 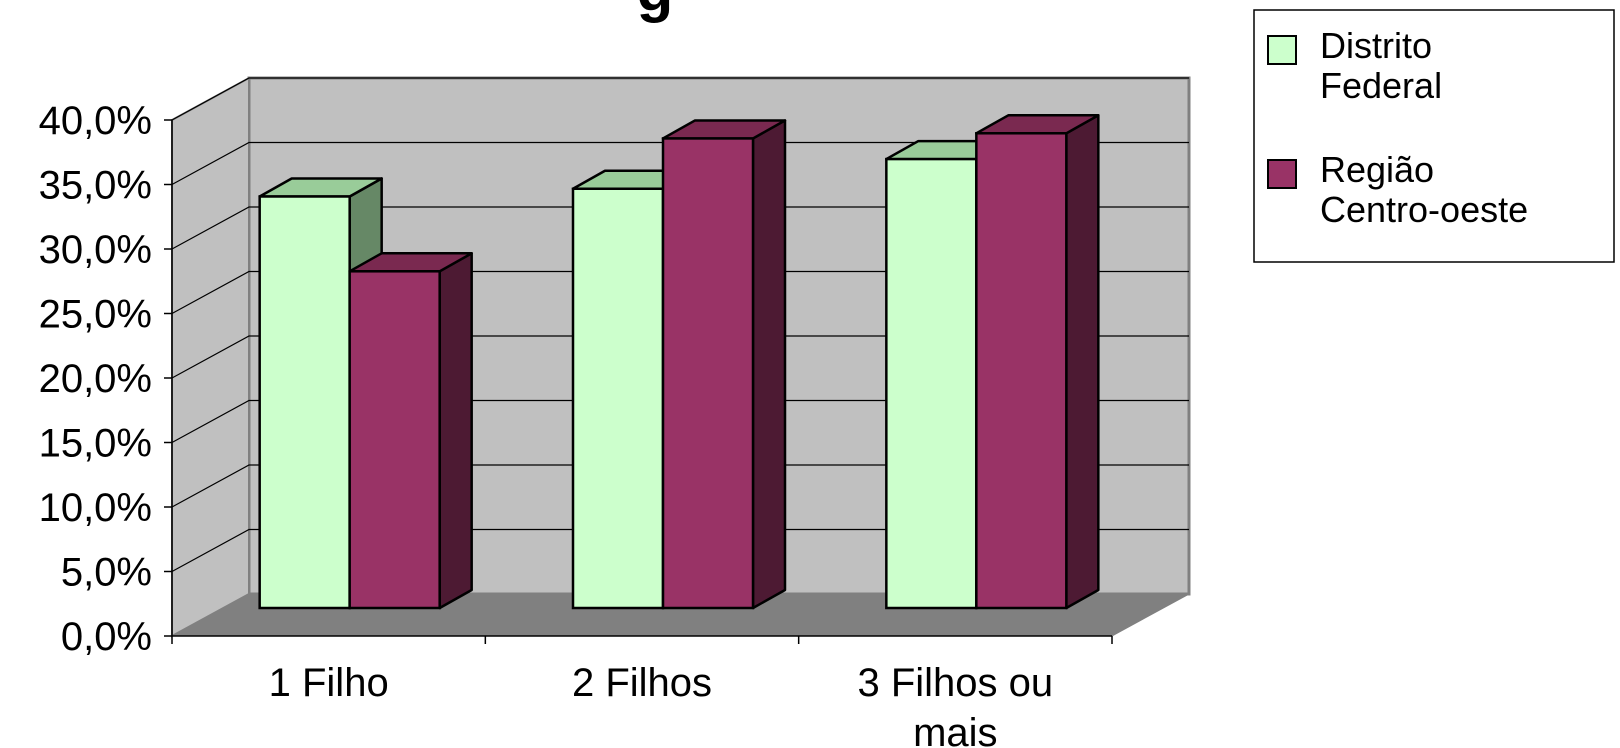 I want to click on x-category-label: 3 Filhos ou mais, so click(x=955, y=704).